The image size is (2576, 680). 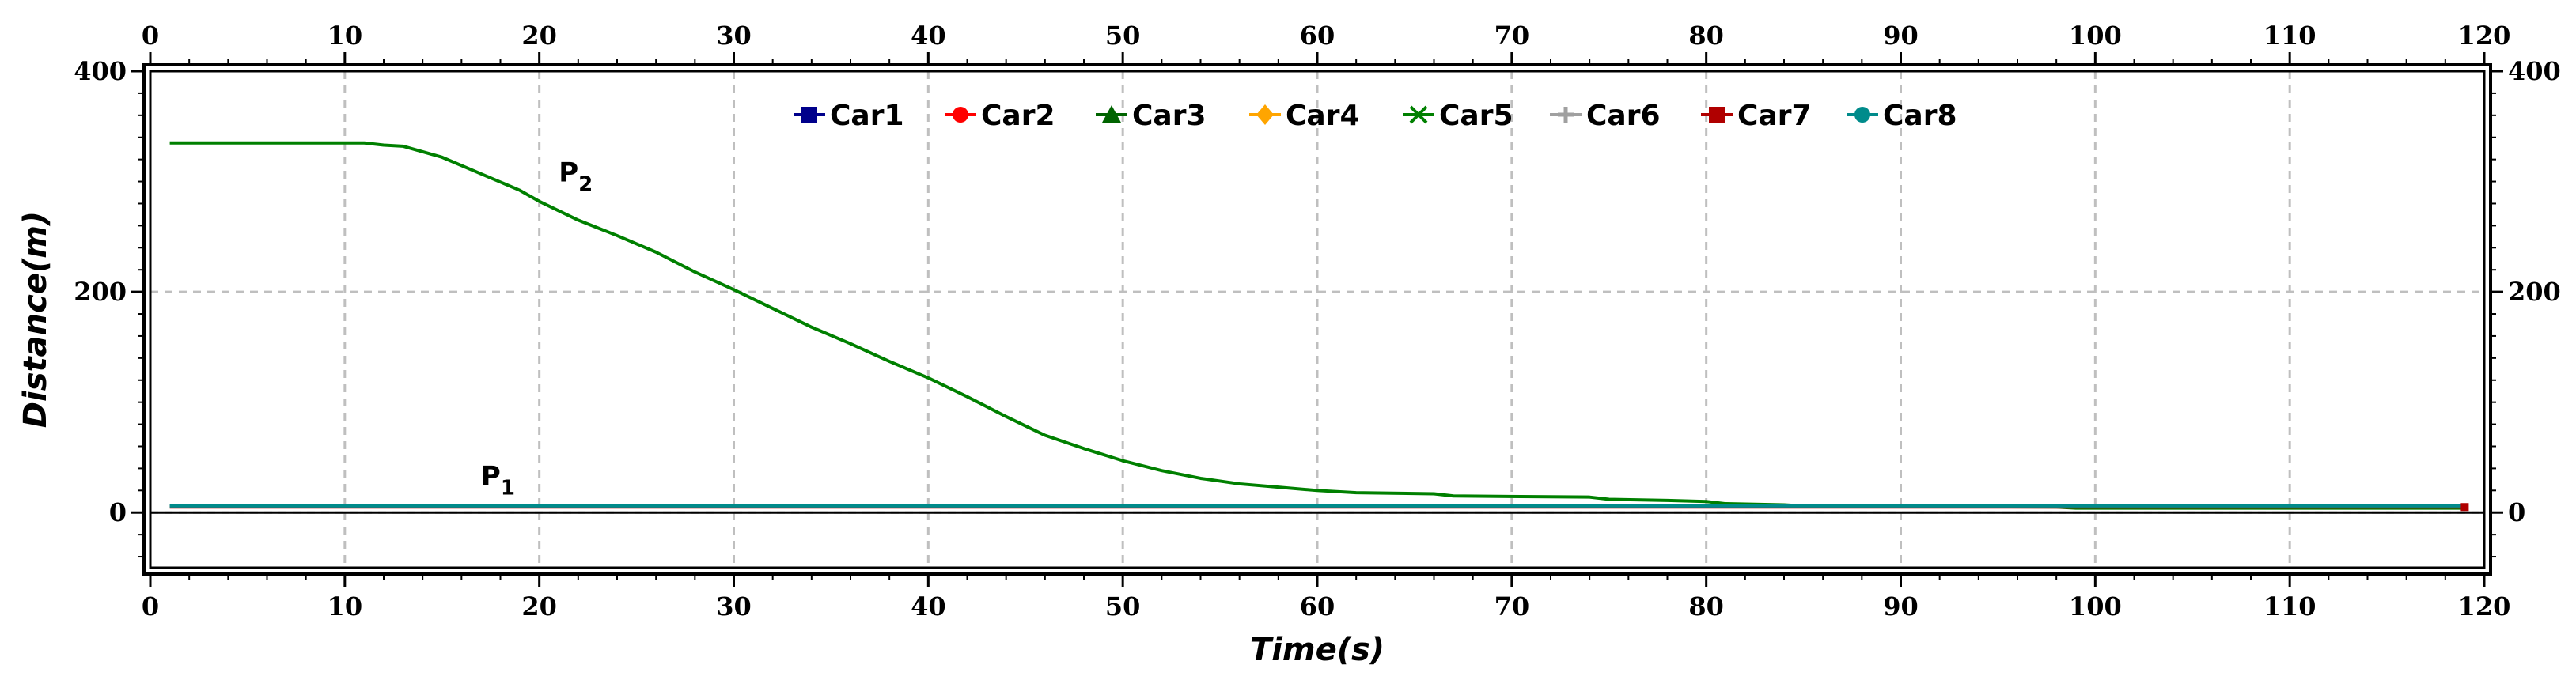 I want to click on x-tick-label-bottom: 80, so click(x=1706, y=606).